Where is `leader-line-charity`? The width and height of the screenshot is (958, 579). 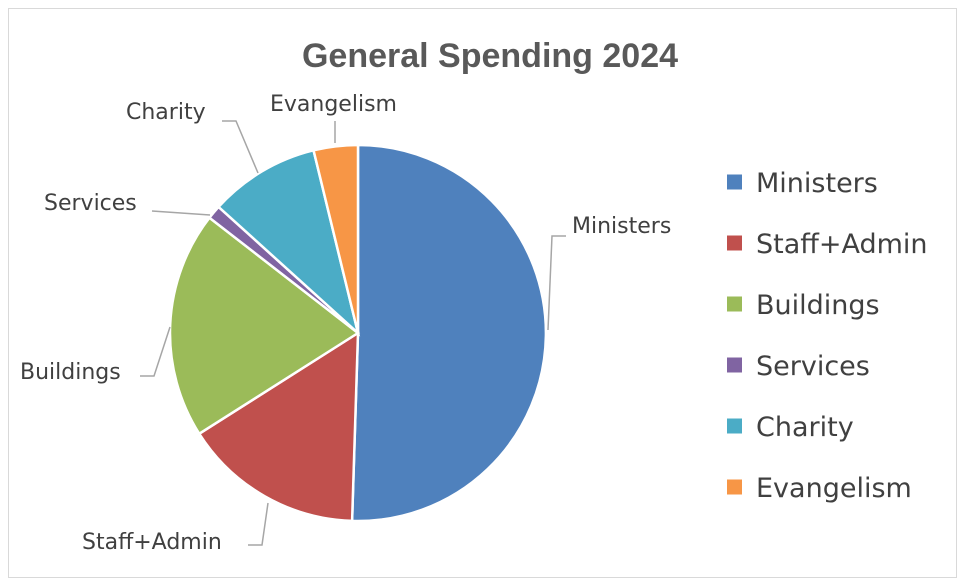 leader-line-charity is located at coordinates (240, 147).